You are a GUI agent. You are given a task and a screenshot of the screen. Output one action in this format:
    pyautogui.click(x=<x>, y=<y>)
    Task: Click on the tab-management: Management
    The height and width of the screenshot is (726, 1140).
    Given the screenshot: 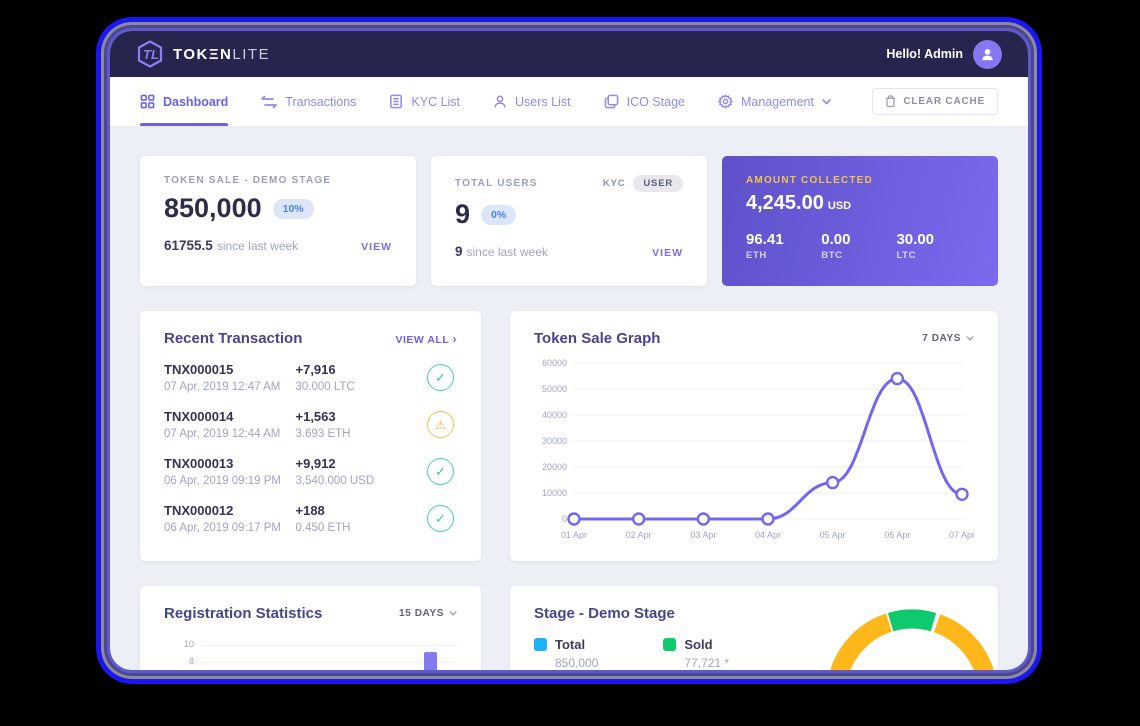 What is the action you would take?
    pyautogui.click(x=774, y=101)
    